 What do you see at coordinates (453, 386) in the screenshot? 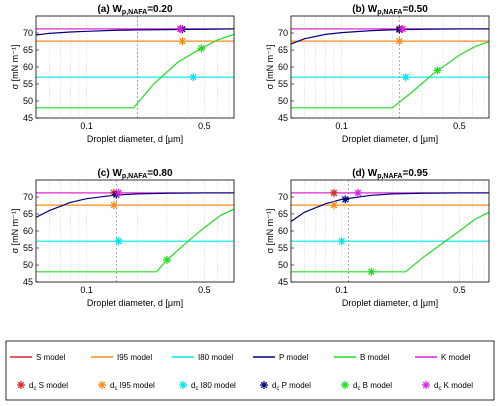
I see `legend-dc-label-K: dc K model` at bounding box center [453, 386].